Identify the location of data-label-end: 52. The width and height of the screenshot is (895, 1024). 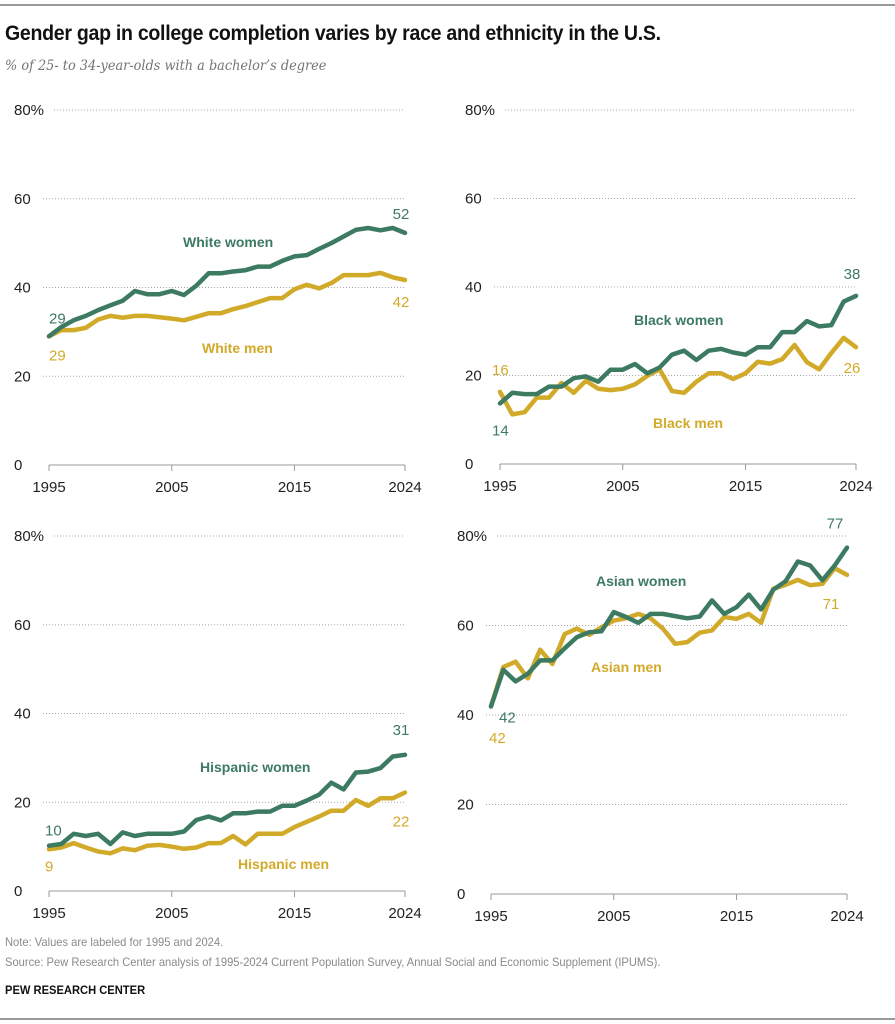
(401, 214).